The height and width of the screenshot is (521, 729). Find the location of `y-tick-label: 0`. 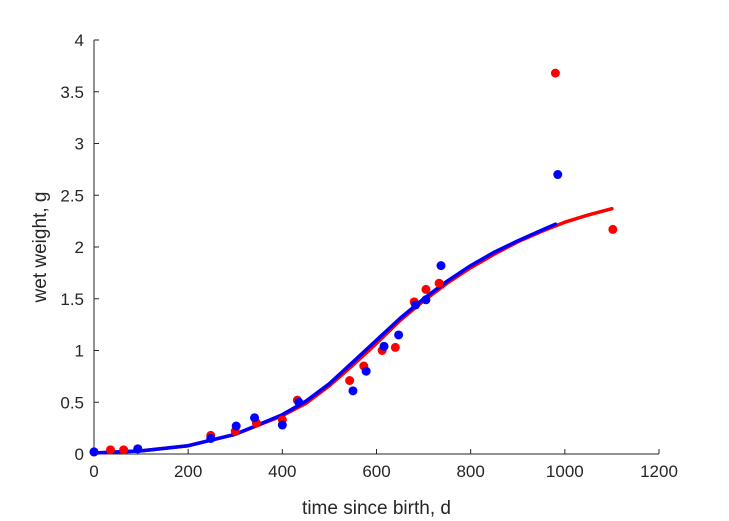

y-tick-label: 0 is located at coordinates (79, 454).